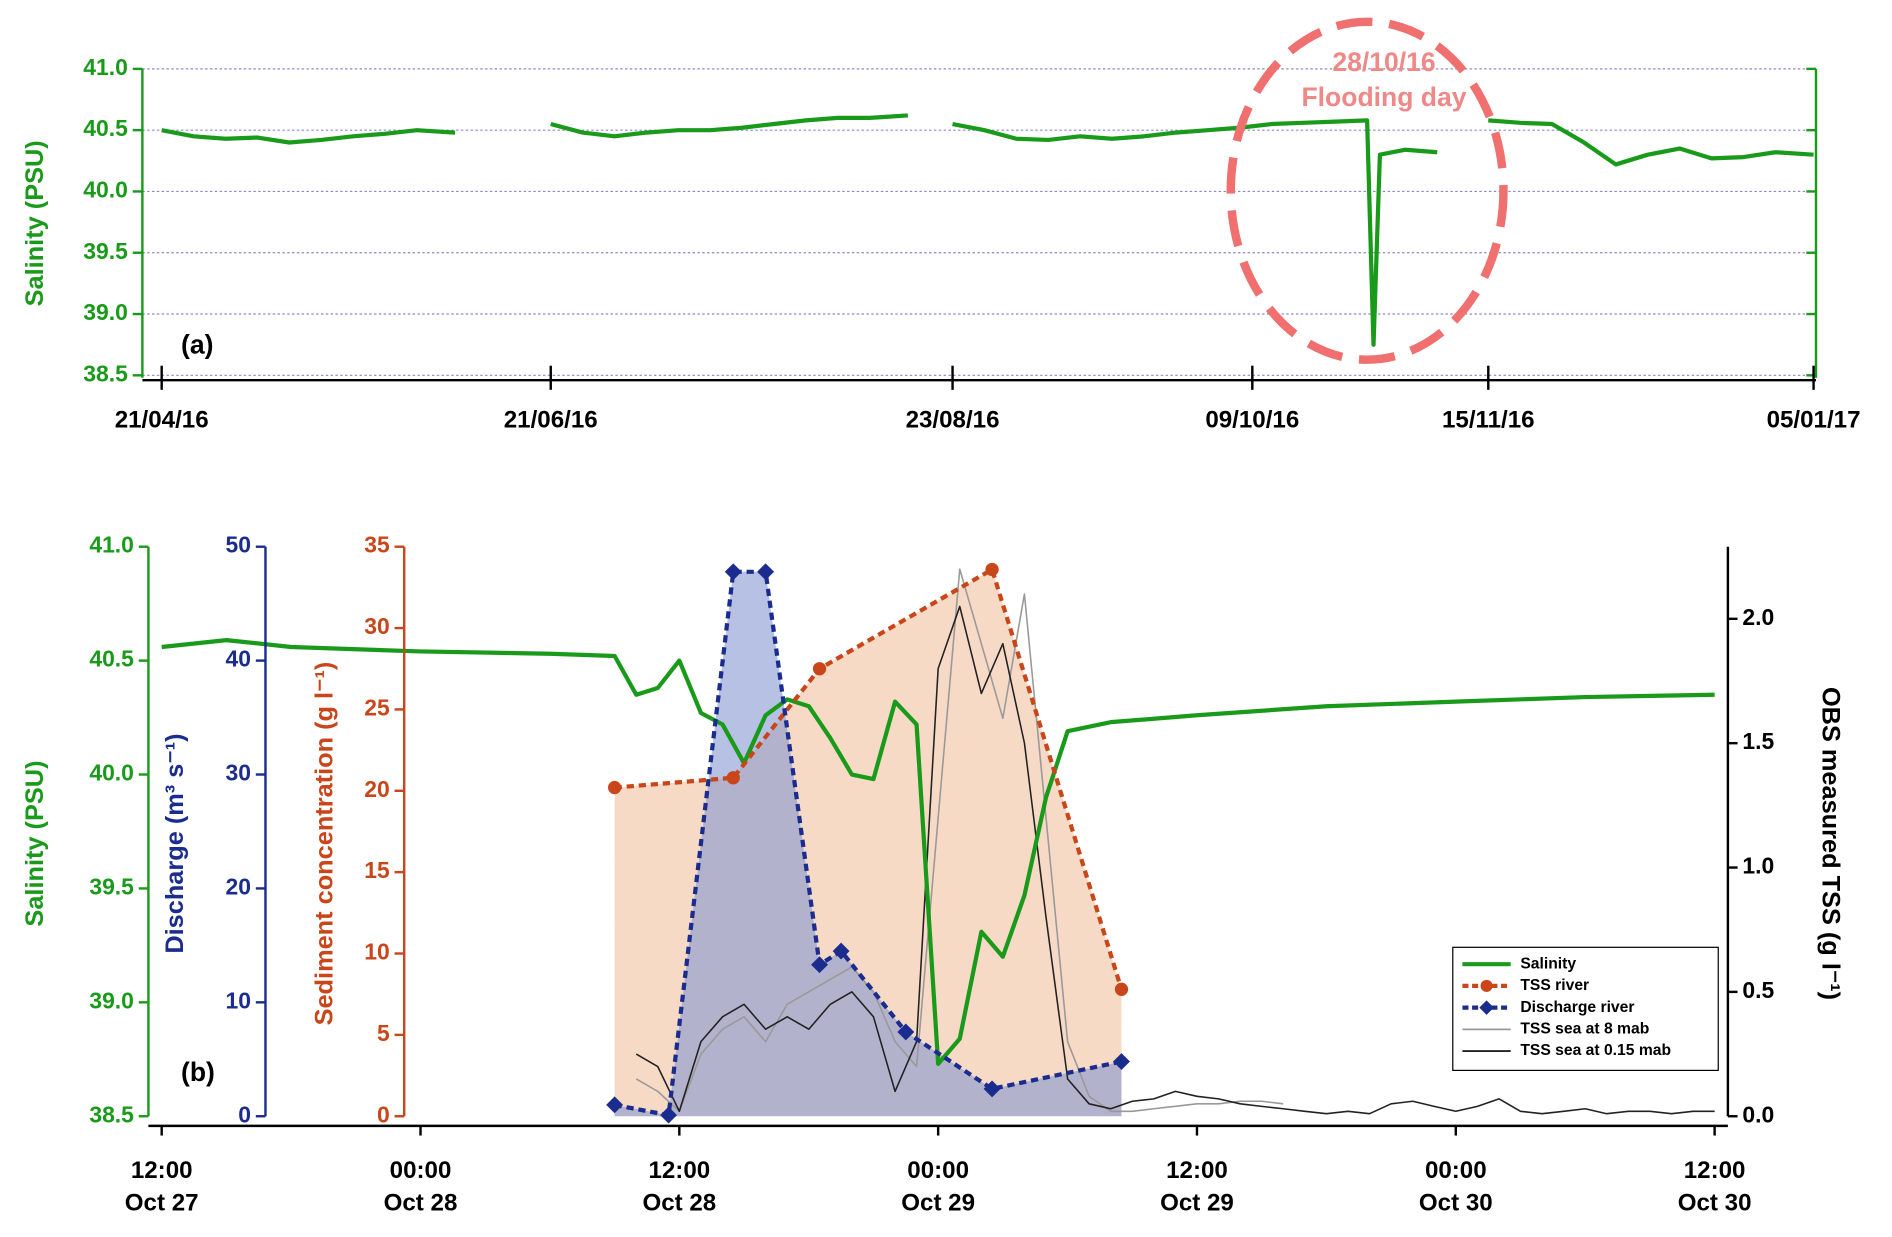 The height and width of the screenshot is (1237, 1892). What do you see at coordinates (1548, 963) in the screenshot?
I see `legend-label: Salinity` at bounding box center [1548, 963].